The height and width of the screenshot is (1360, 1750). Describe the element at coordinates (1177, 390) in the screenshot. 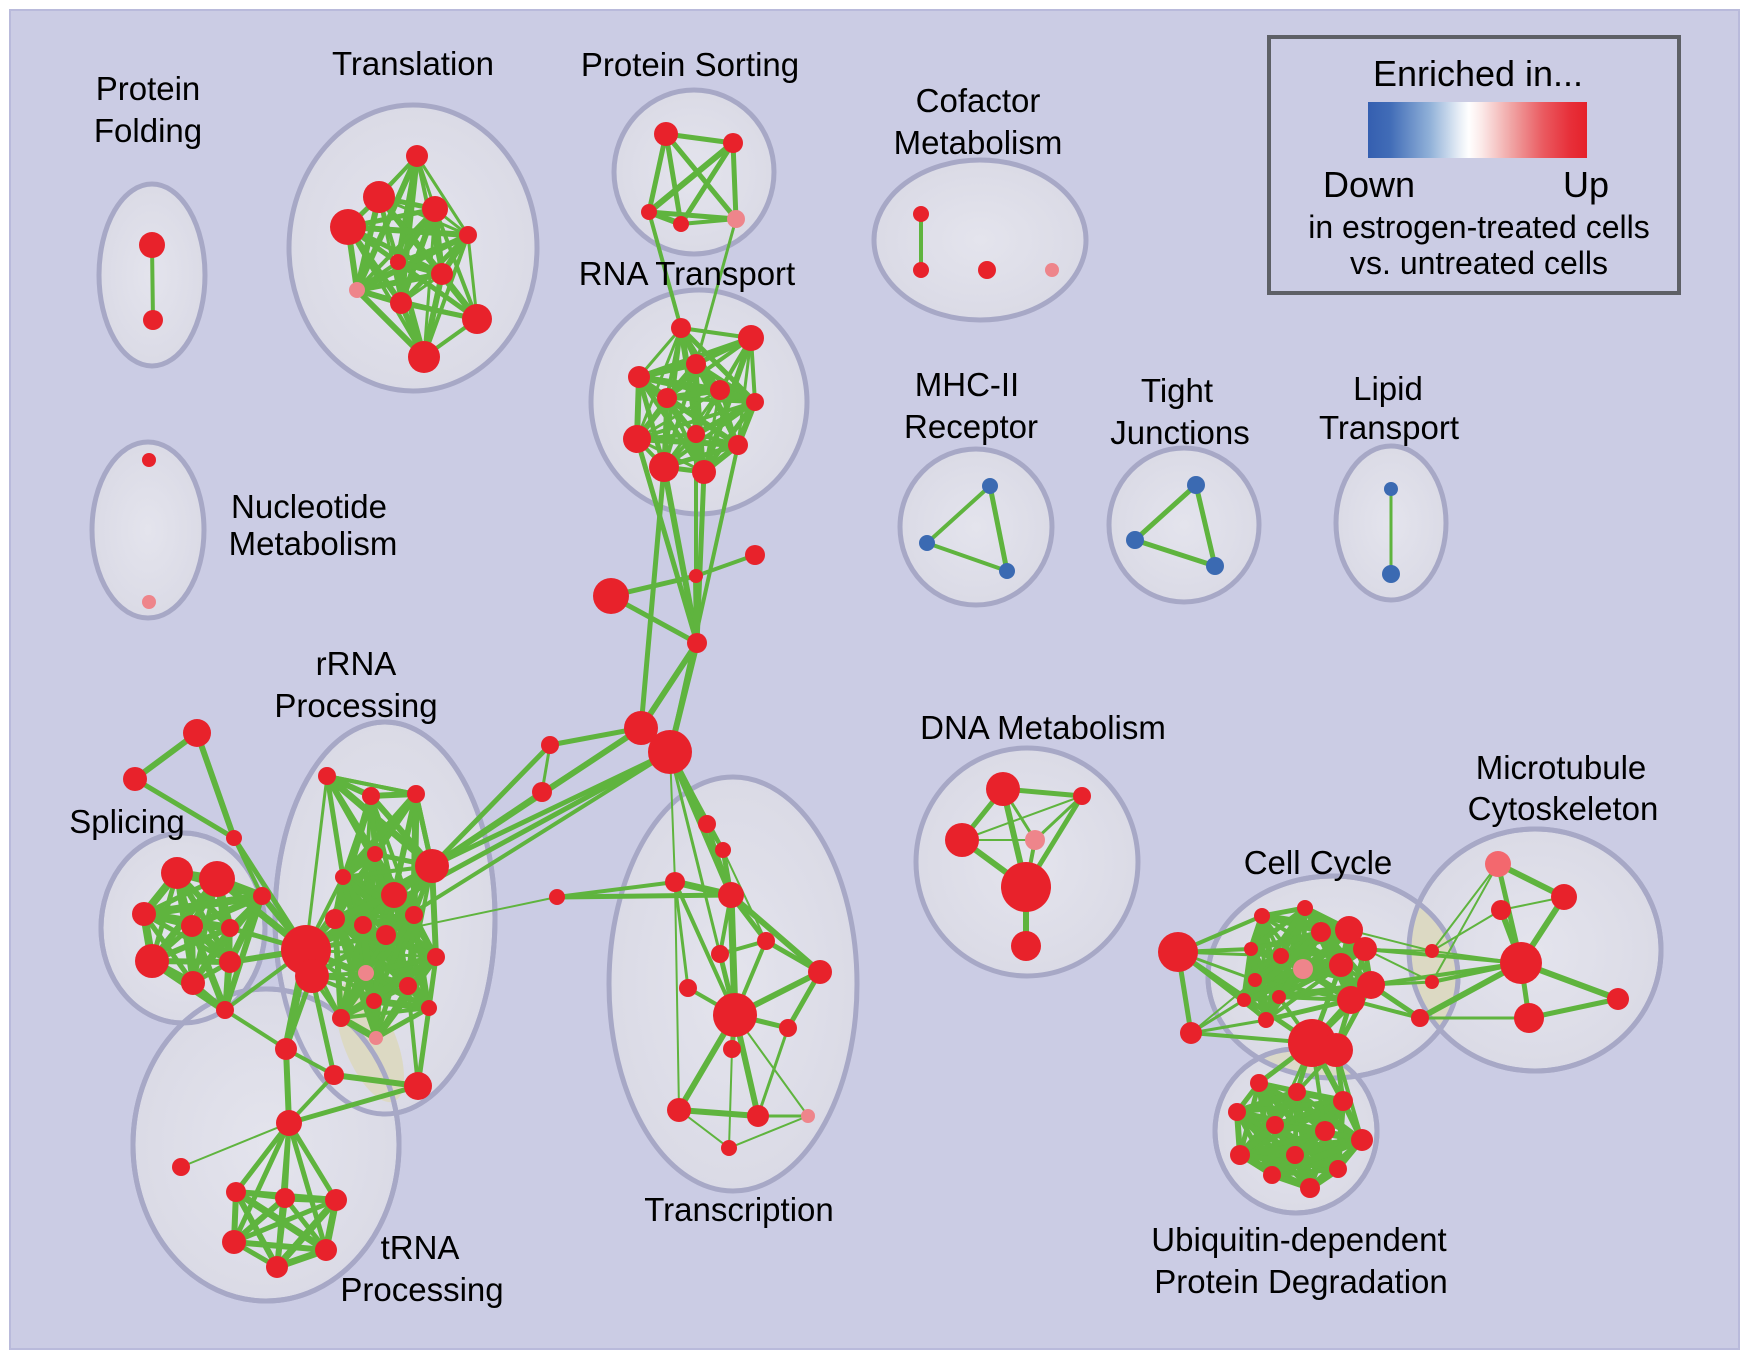

I see `svg-text: Tight` at that location.